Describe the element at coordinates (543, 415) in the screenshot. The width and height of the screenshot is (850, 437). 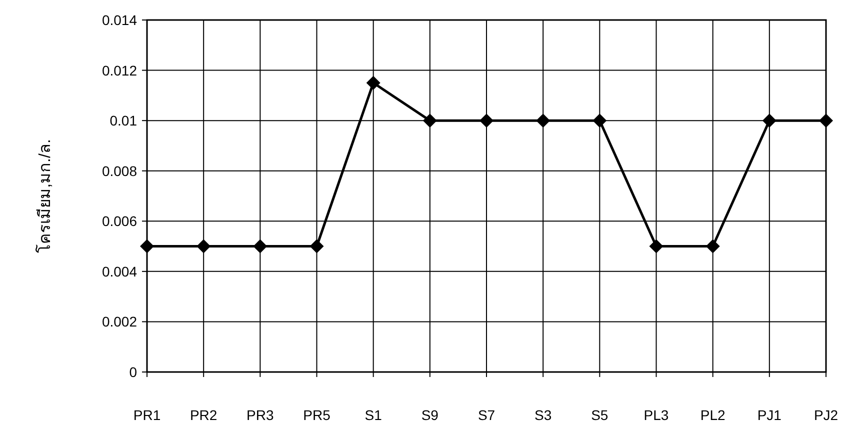
I see `x-tick-label: S3` at that location.